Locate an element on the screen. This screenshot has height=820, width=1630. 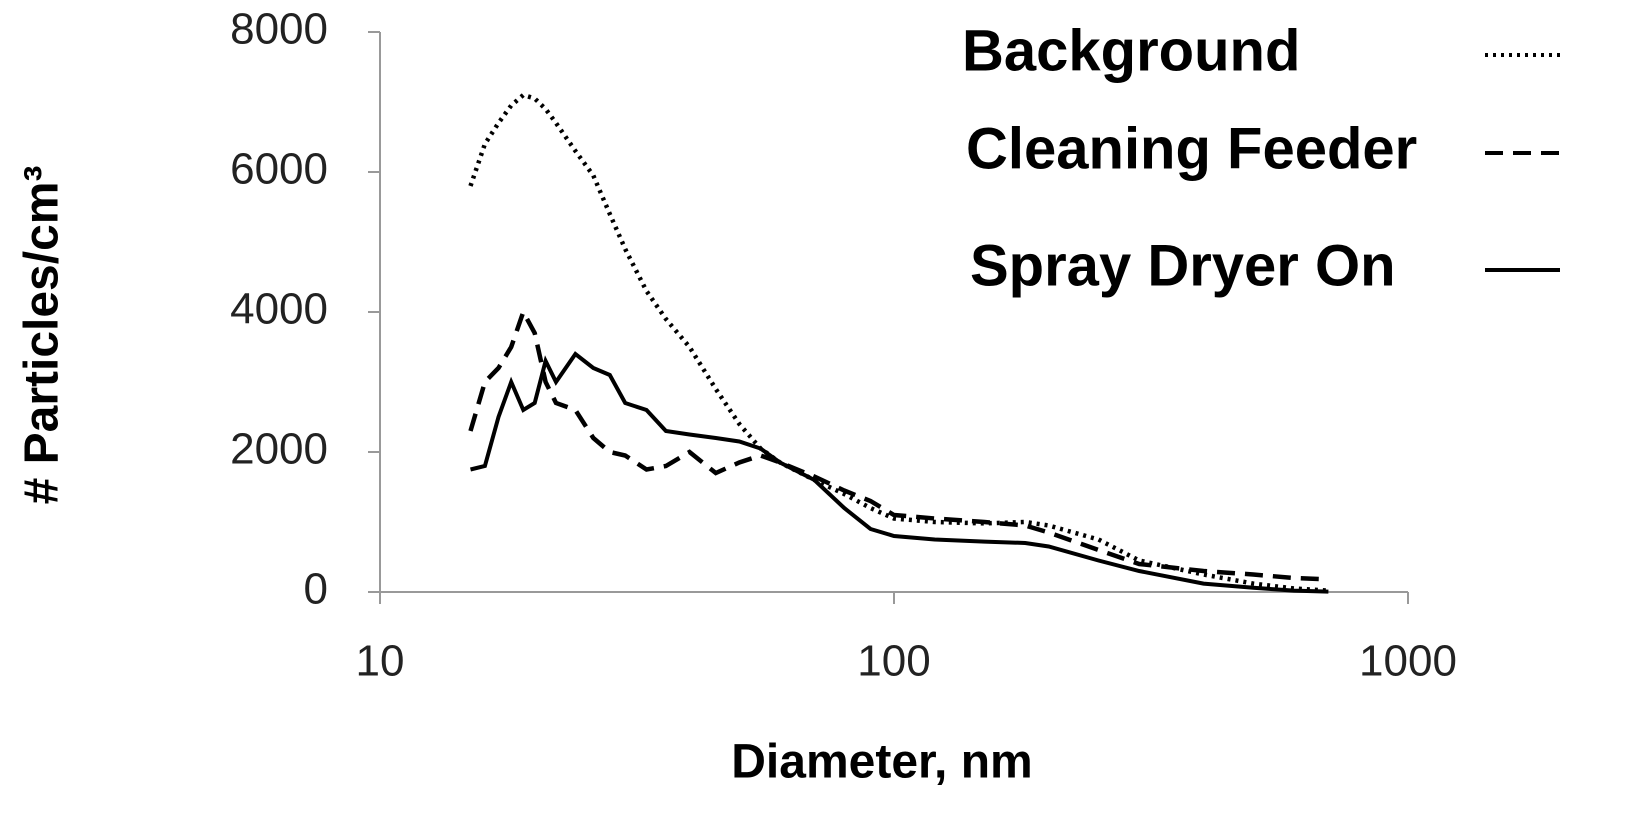
x-tick-label: 100 is located at coordinates (893, 661).